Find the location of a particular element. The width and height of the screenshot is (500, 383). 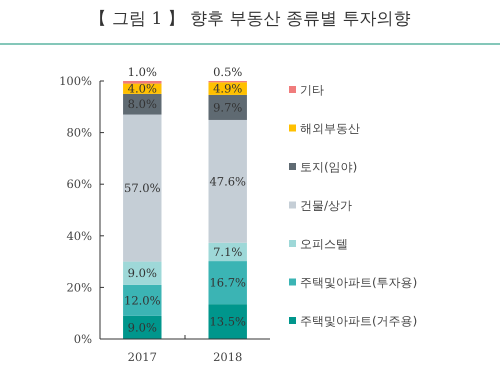

data-label: 9.7% is located at coordinates (227, 107).